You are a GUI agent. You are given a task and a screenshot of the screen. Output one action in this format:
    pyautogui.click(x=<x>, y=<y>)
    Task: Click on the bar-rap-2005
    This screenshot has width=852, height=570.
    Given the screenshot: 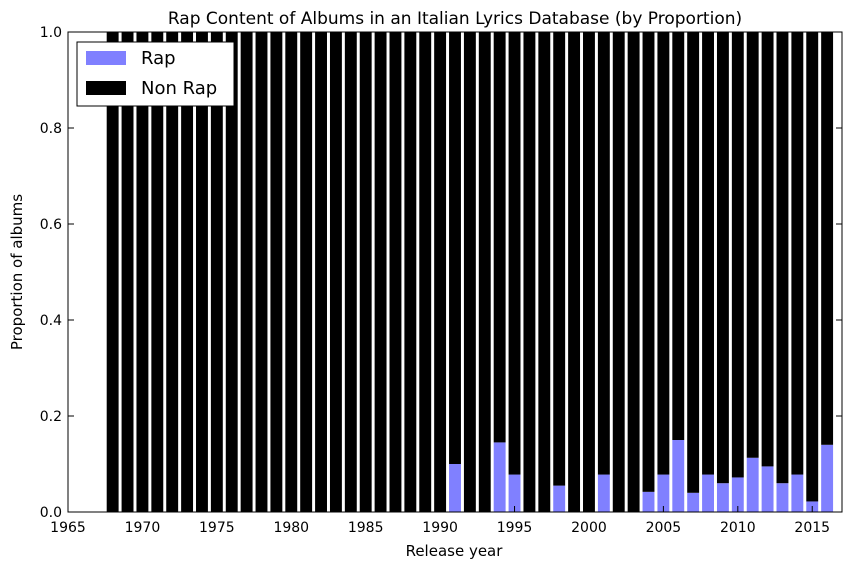 What is the action you would take?
    pyautogui.click(x=663, y=493)
    